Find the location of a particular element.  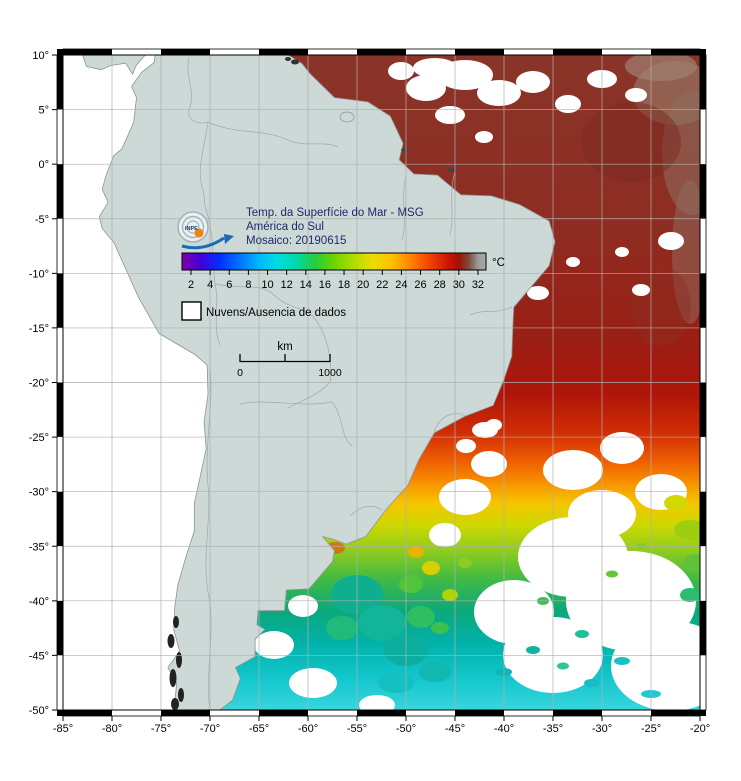

x-tick-label: -20° is located at coordinates (700, 729).